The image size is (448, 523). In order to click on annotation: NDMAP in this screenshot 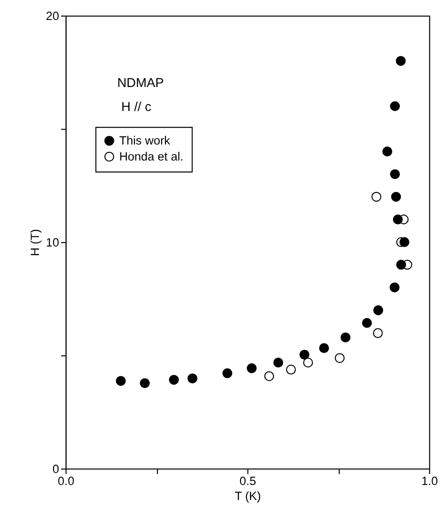, I will do `click(140, 82)`.